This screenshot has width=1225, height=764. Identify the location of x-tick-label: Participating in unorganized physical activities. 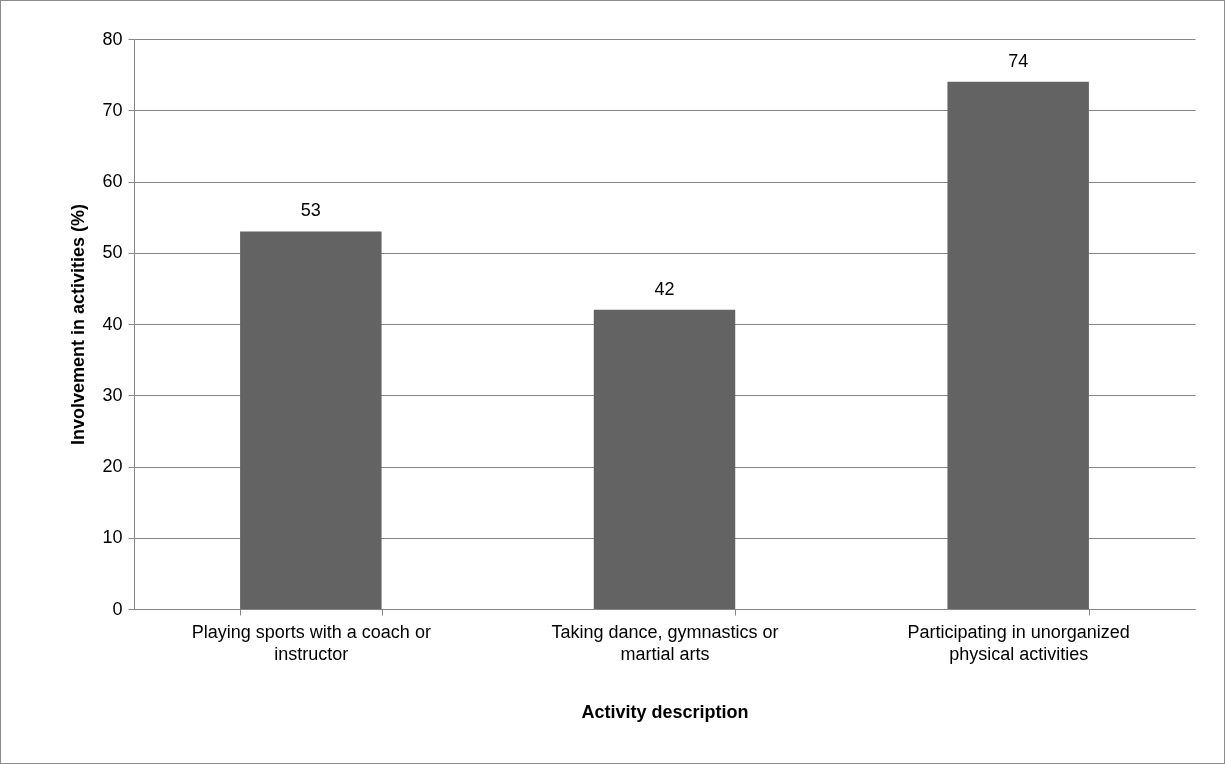
(1018, 642).